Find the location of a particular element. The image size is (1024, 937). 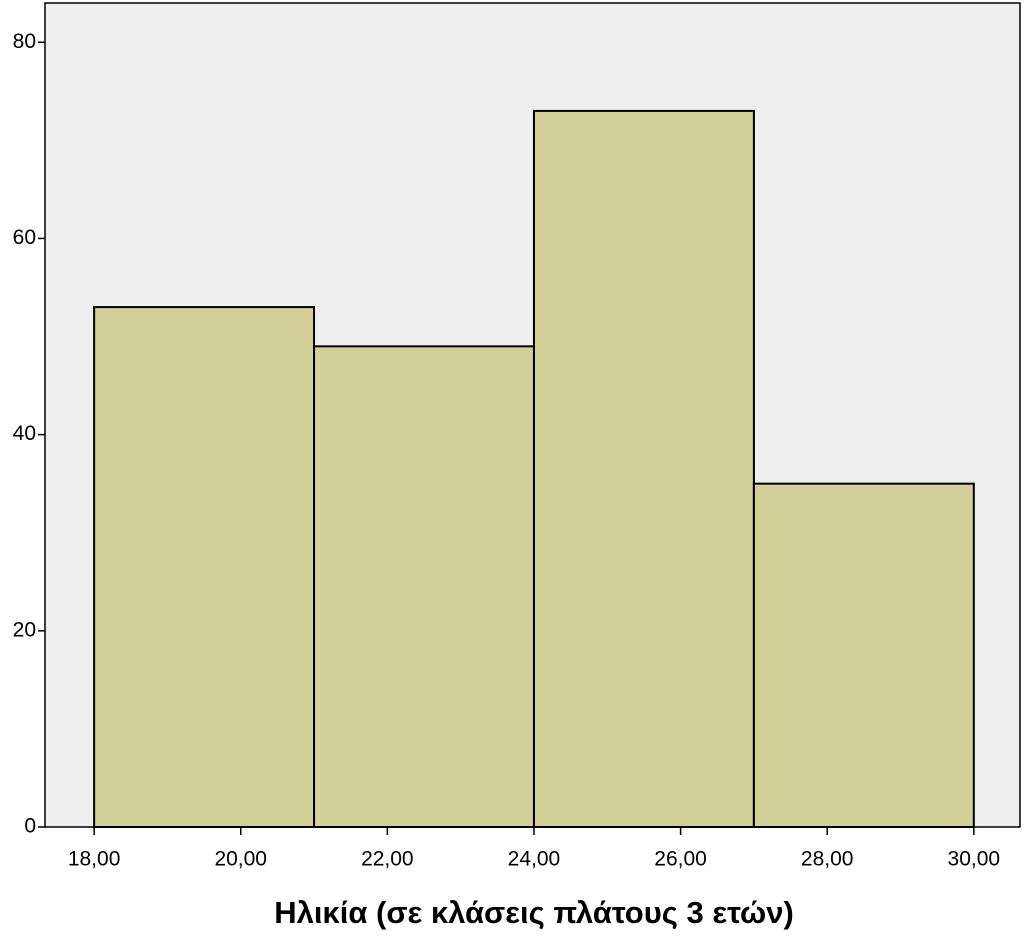

x-axis-title: Ηλικία (σε κλάσεις πλάτους 3 ετών) is located at coordinates (534, 912).